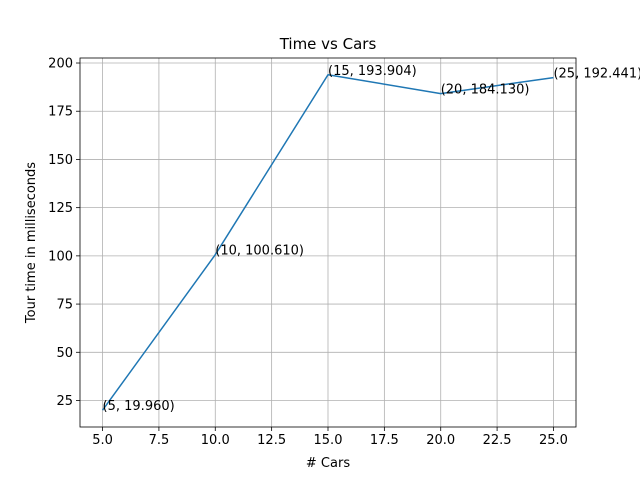 Image resolution: width=640 pixels, height=480 pixels. Describe the element at coordinates (60, 256) in the screenshot. I see `y-tick-label: 100` at that location.